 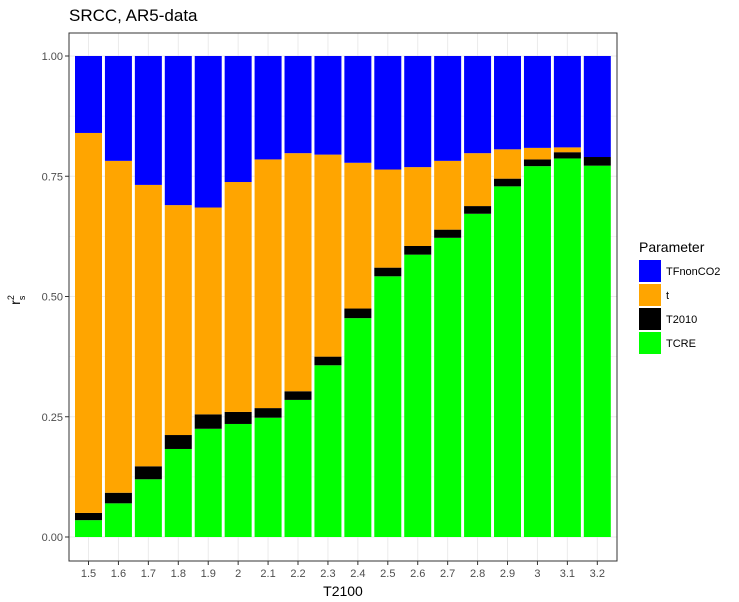 I want to click on y-tick-label: 0.25, so click(x=52, y=418).